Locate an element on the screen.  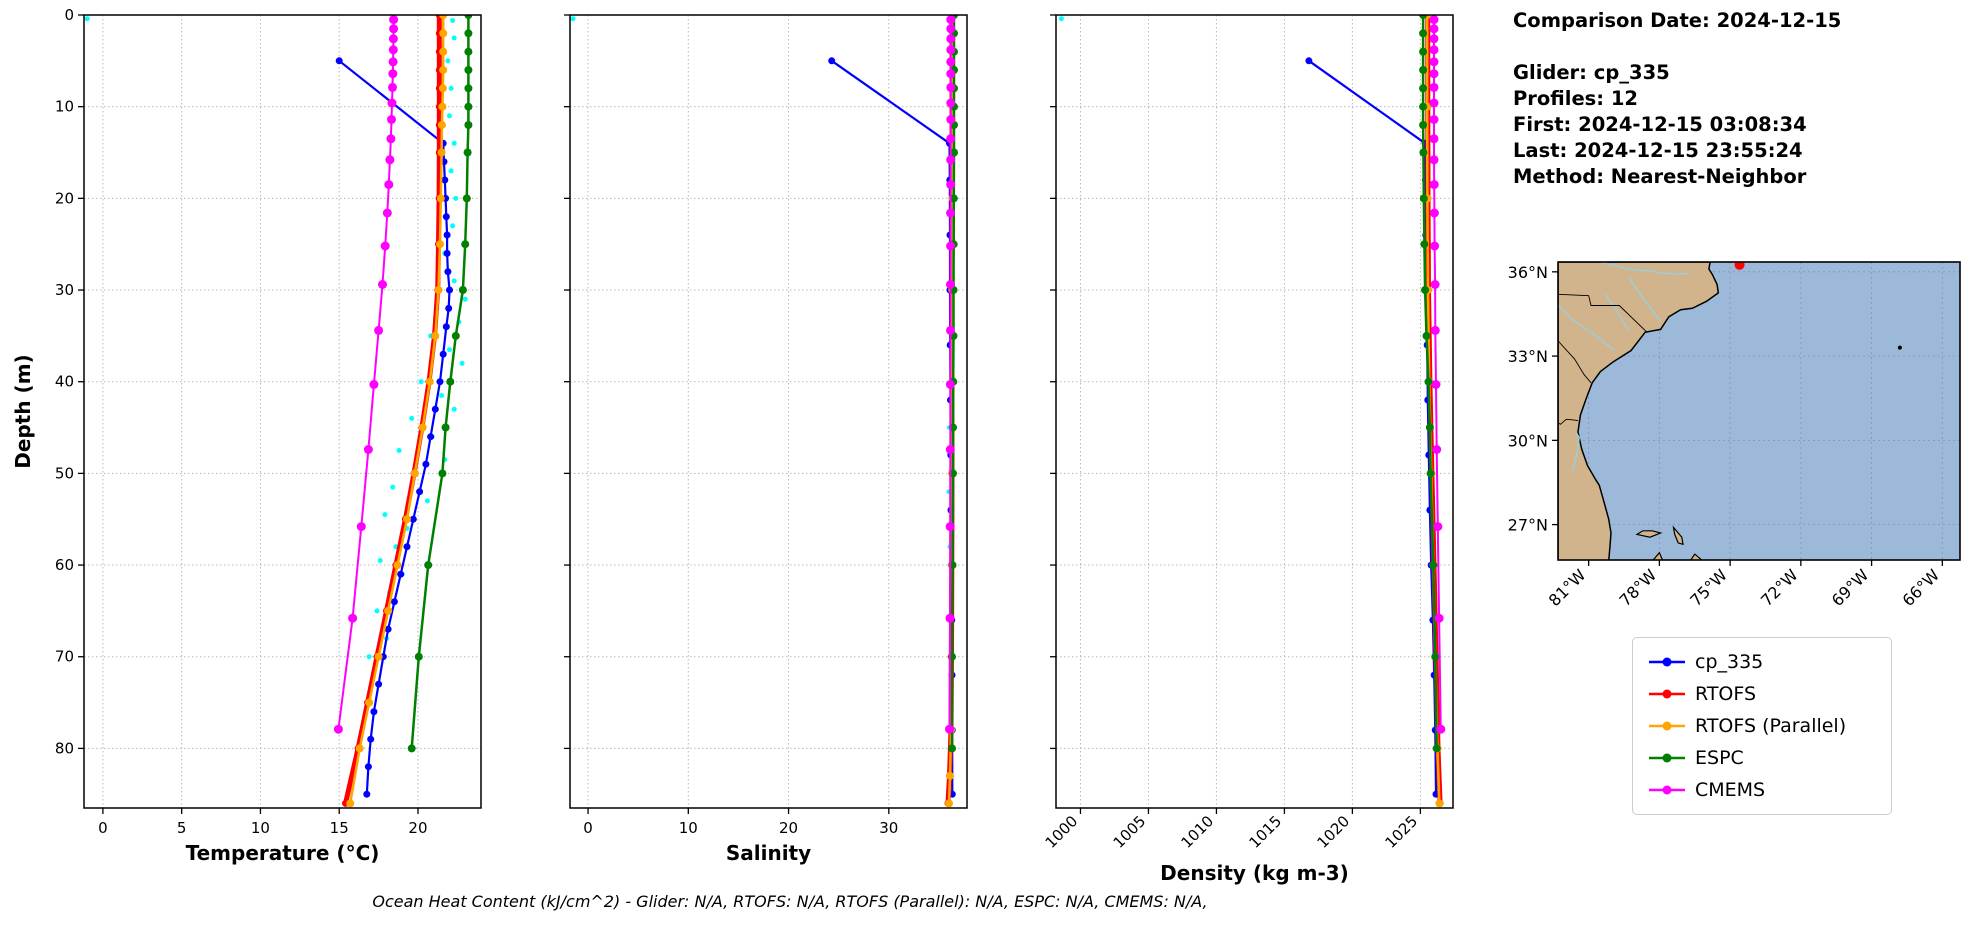
series-RTOFS-Parallel is located at coordinates (397, 411).